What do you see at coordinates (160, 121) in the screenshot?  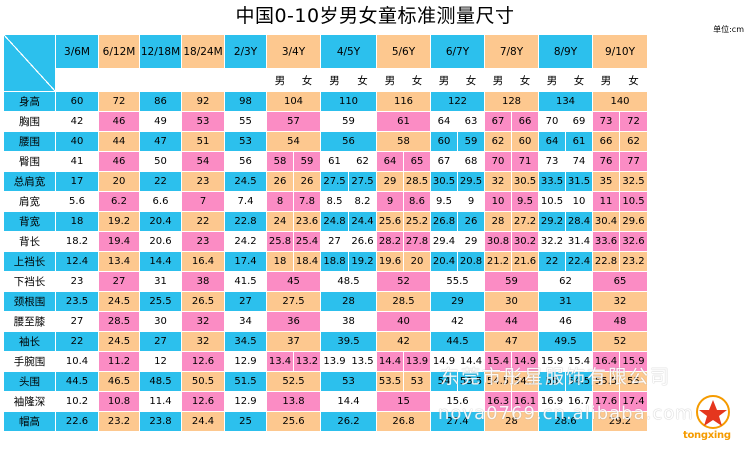 I see `table-cell: 49` at bounding box center [160, 121].